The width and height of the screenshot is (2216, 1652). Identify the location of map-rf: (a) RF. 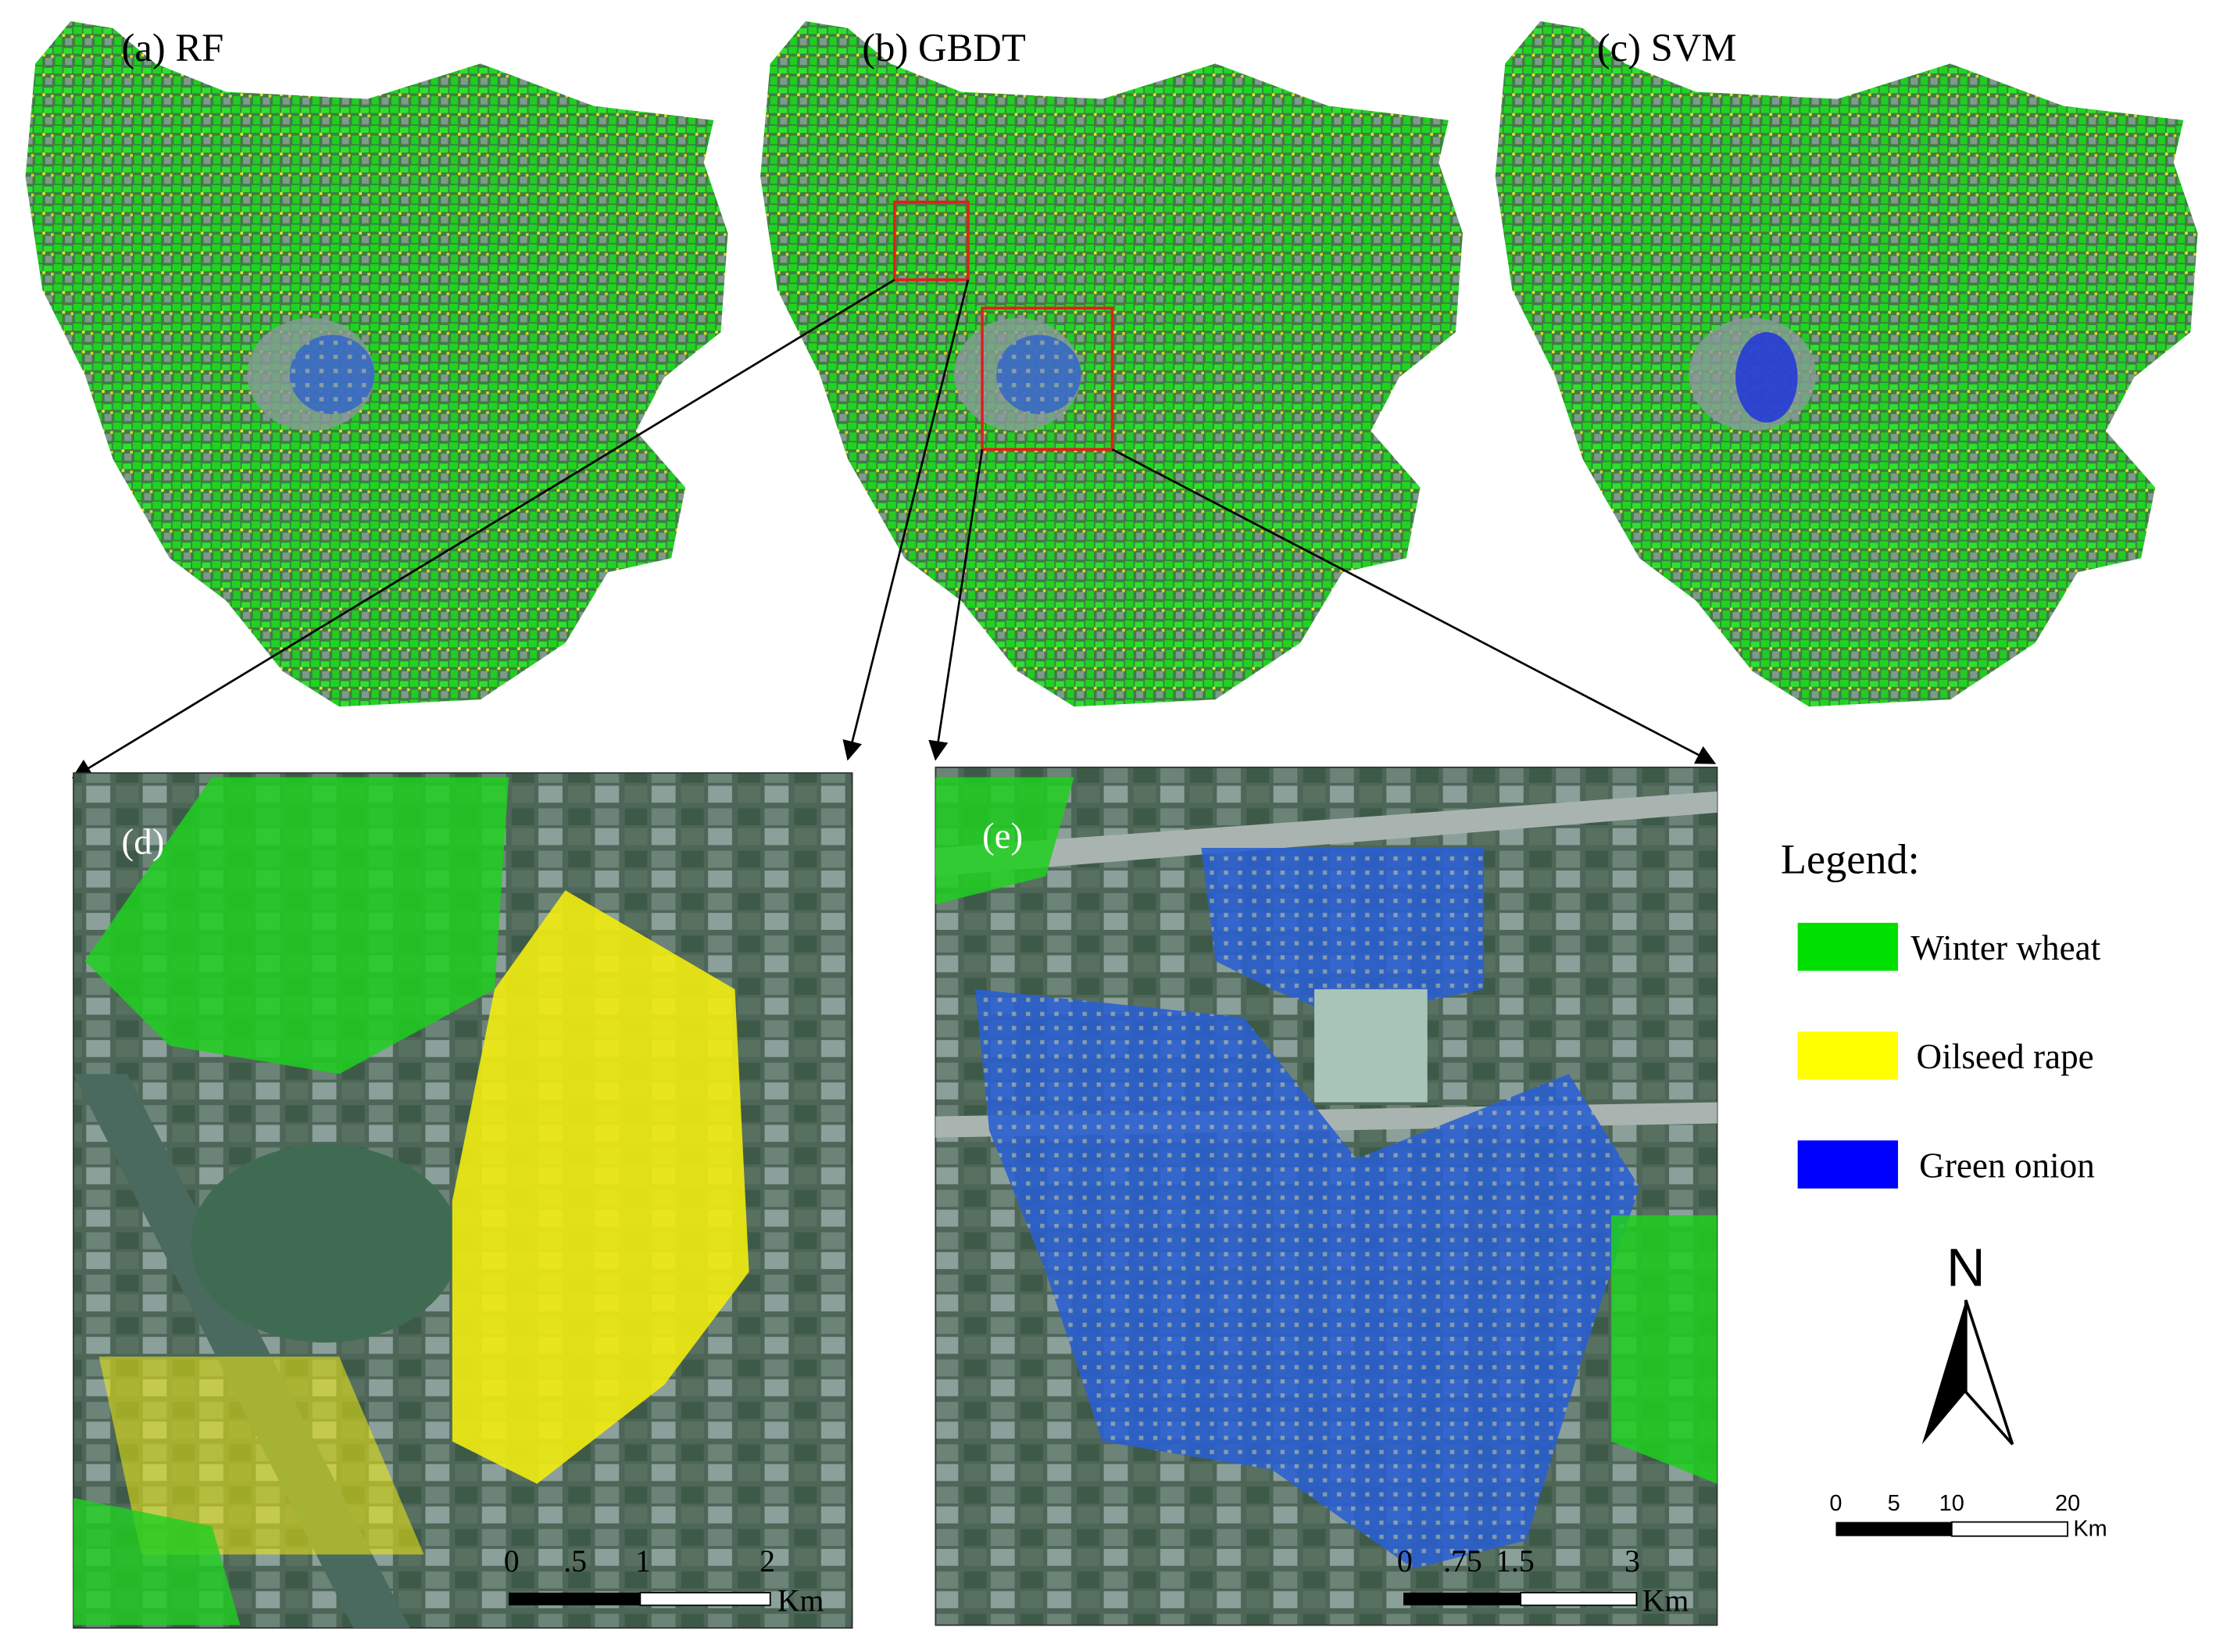
(376, 364).